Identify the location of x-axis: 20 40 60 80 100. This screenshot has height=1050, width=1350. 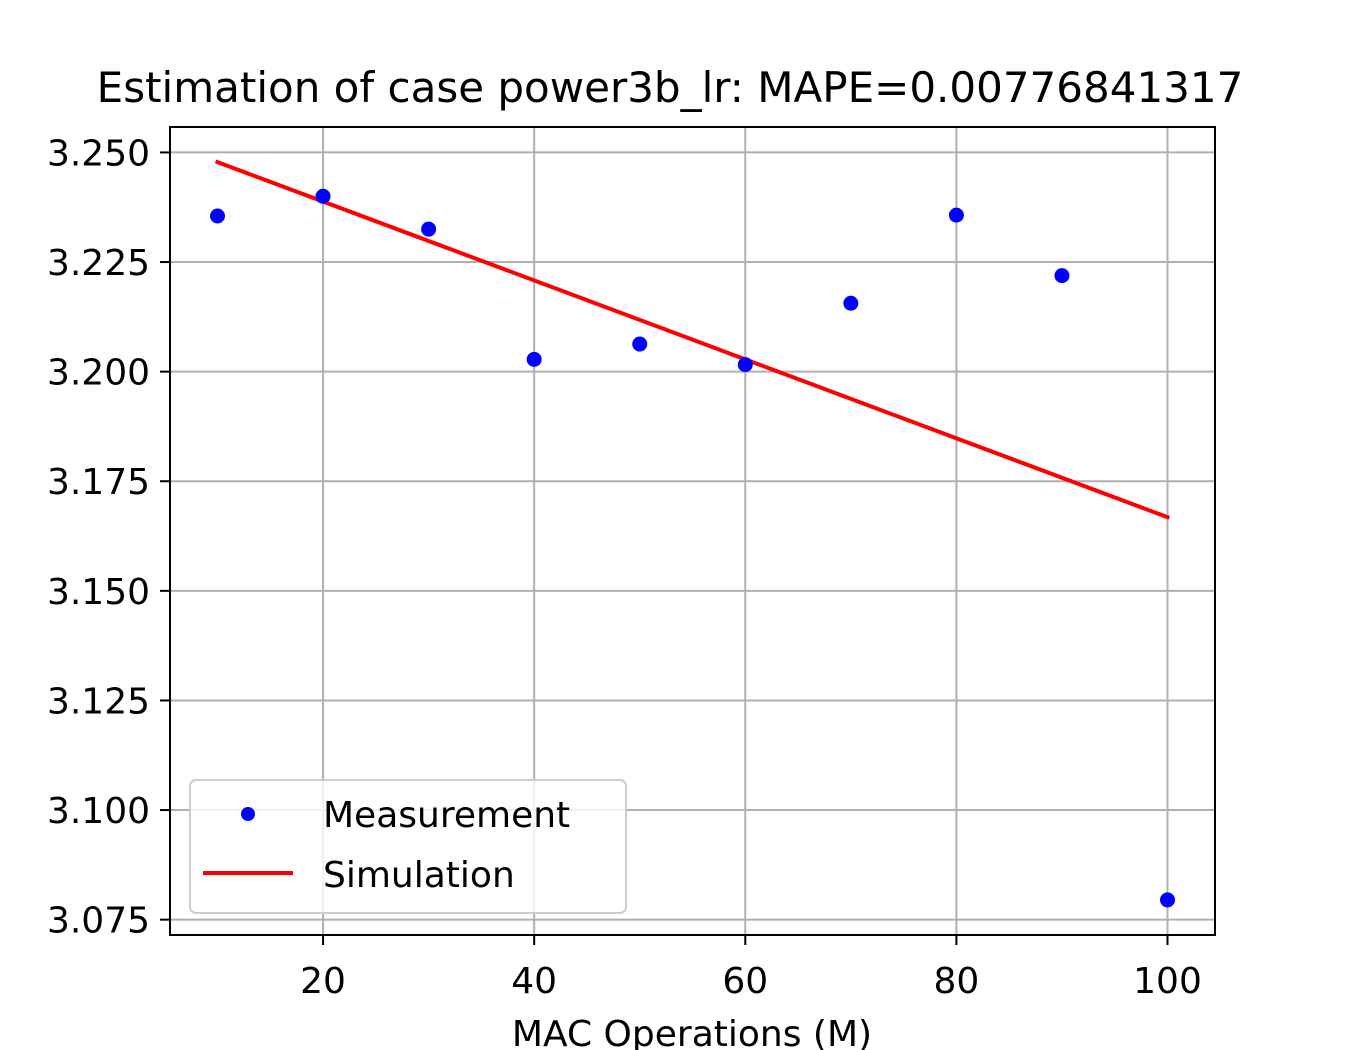
(751, 968).